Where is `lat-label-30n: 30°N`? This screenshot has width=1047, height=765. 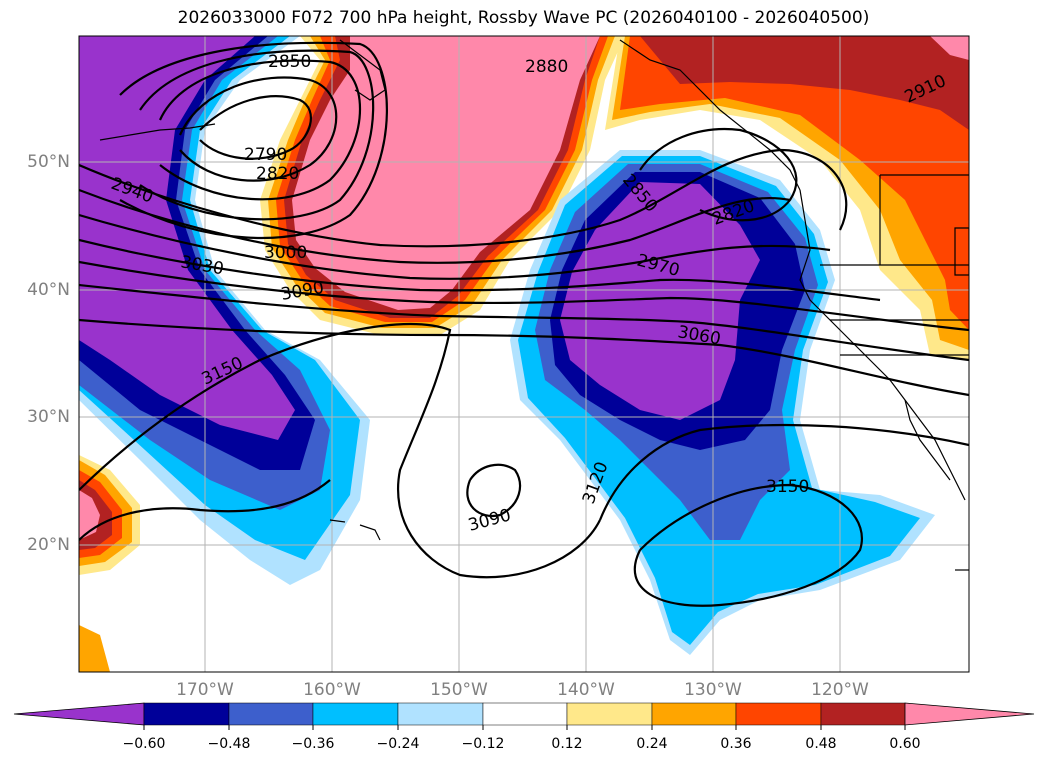
lat-label-30n: 30°N is located at coordinates (48, 417).